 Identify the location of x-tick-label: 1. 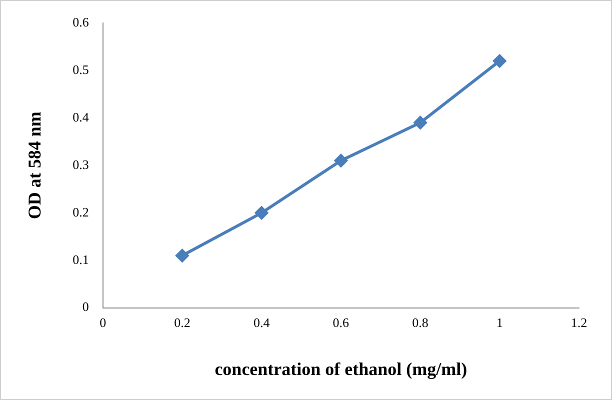
(499, 322).